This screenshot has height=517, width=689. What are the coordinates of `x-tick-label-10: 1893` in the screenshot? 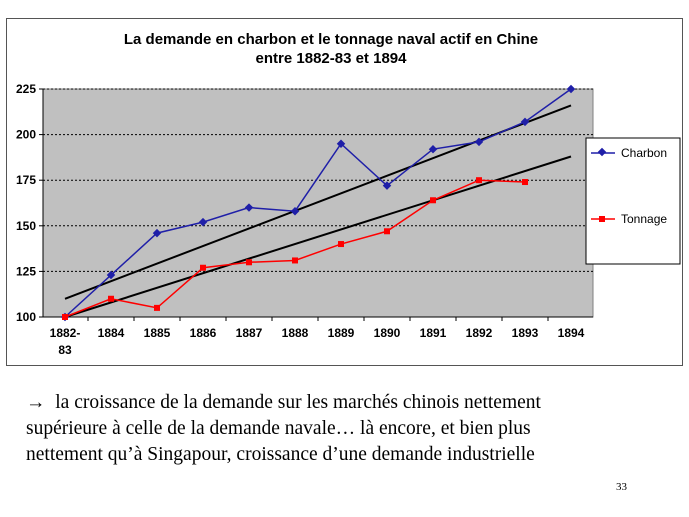 It's located at (525, 333).